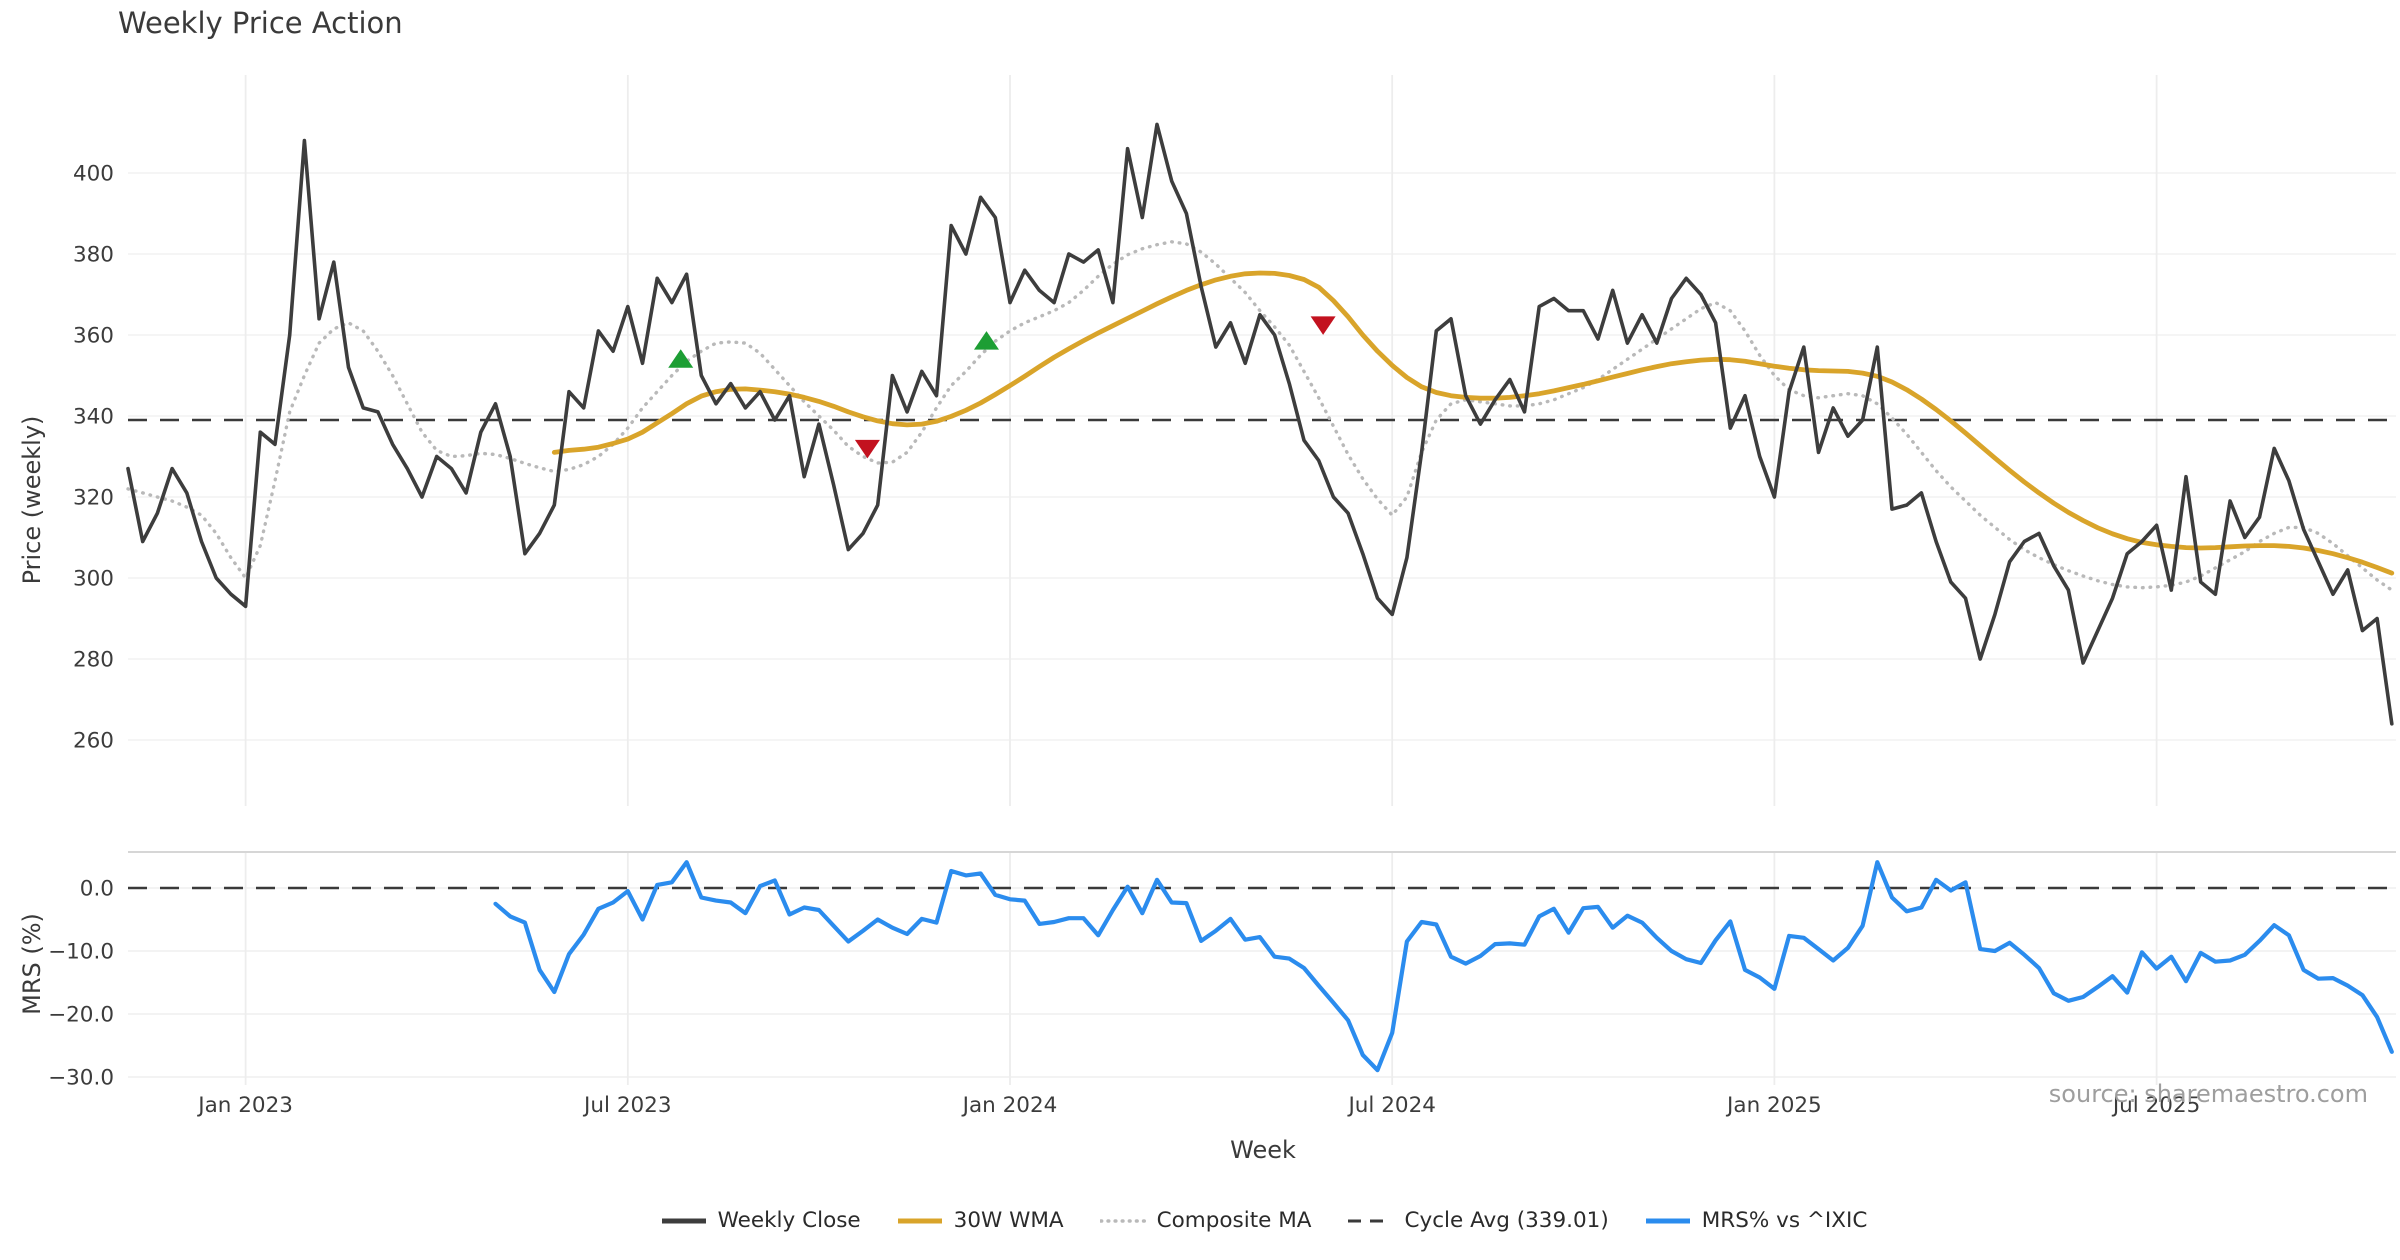 Image resolution: width=2400 pixels, height=1260 pixels. I want to click on price-y-tick-label: 280, so click(93, 659).